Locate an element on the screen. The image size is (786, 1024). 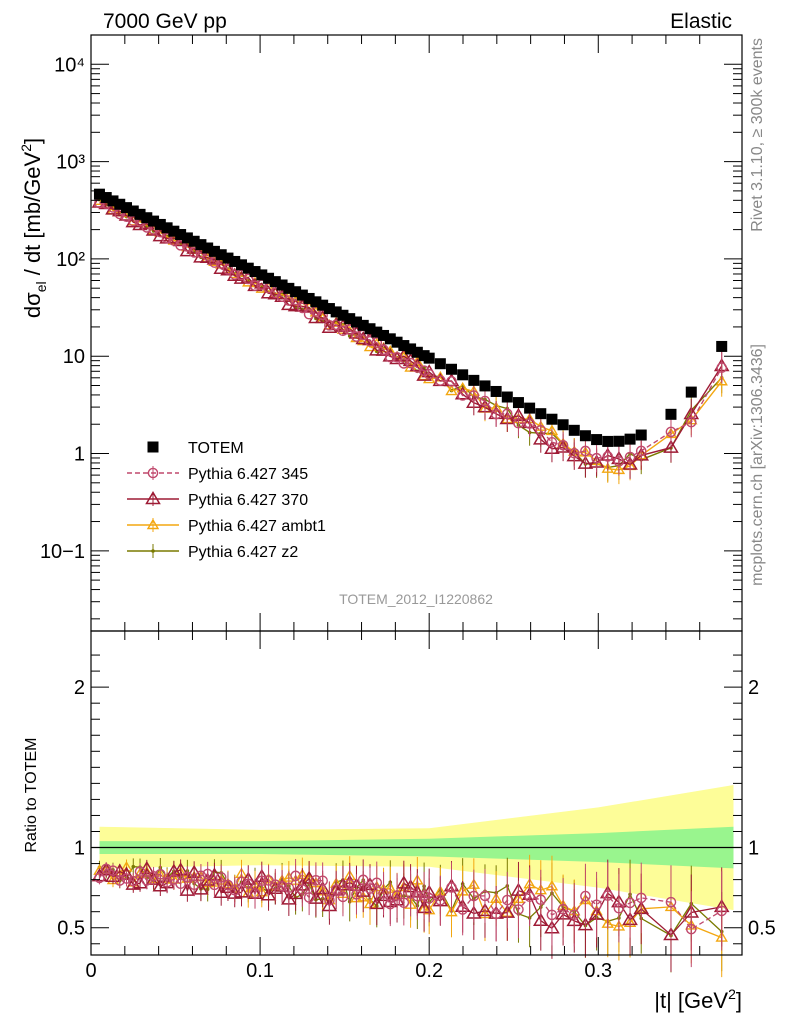
ratio-xlabel: |t| [GeV2] is located at coordinates (698, 999).